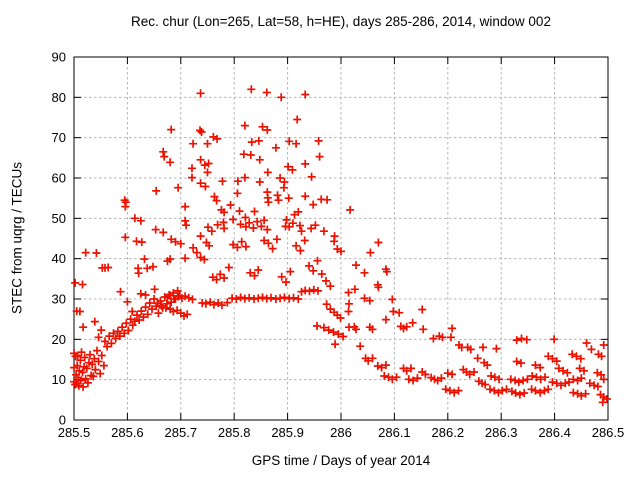 The width and height of the screenshot is (640, 480). What do you see at coordinates (394, 432) in the screenshot?
I see `x-tick-label: 286.1` at bounding box center [394, 432].